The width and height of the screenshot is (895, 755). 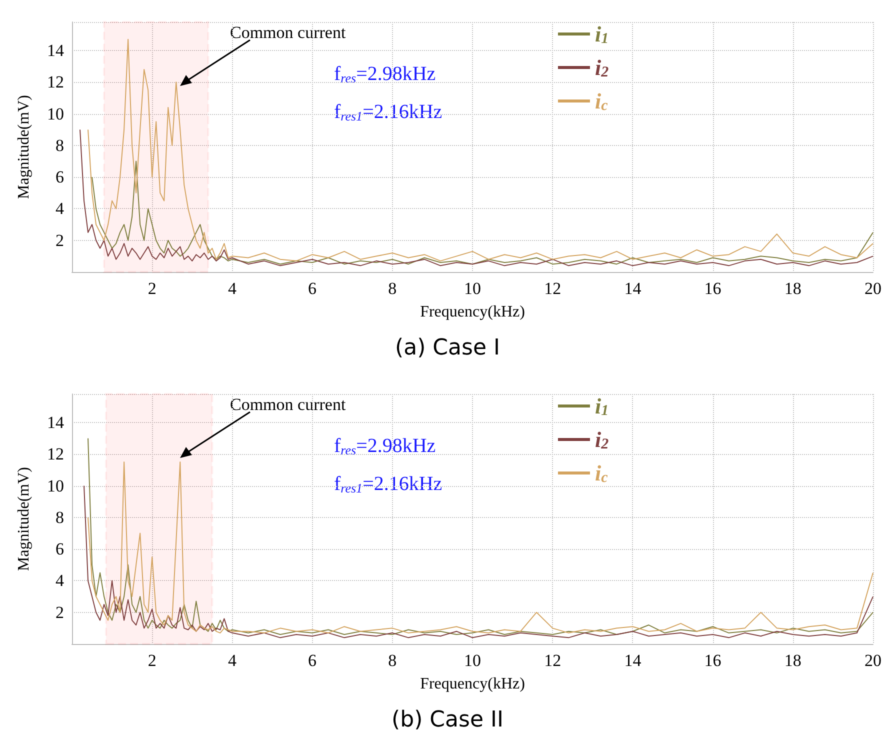 What do you see at coordinates (448, 720) in the screenshot?
I see `text: (b) Case II` at bounding box center [448, 720].